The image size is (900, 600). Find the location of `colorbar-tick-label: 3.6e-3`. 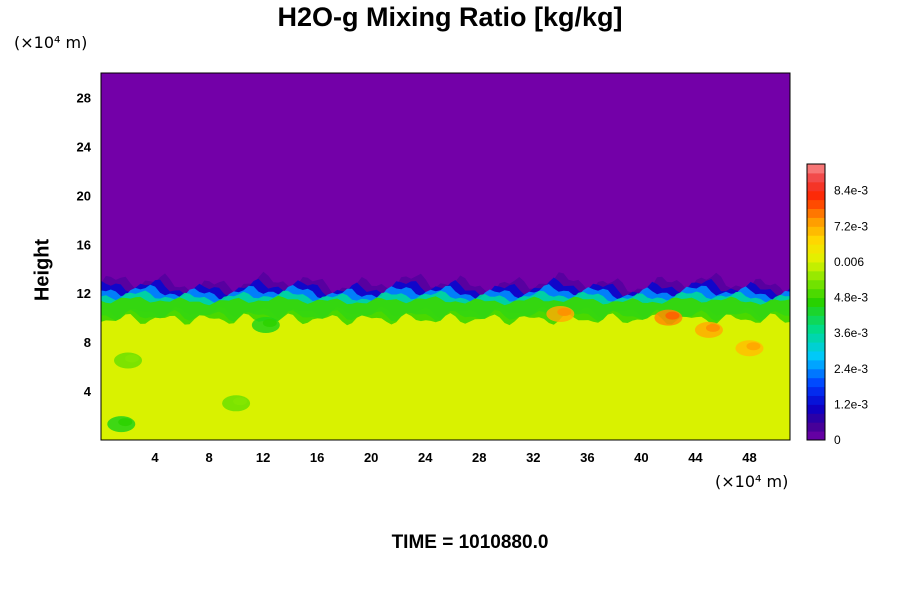

colorbar-tick-label: 3.6e-3 is located at coordinates (851, 333).